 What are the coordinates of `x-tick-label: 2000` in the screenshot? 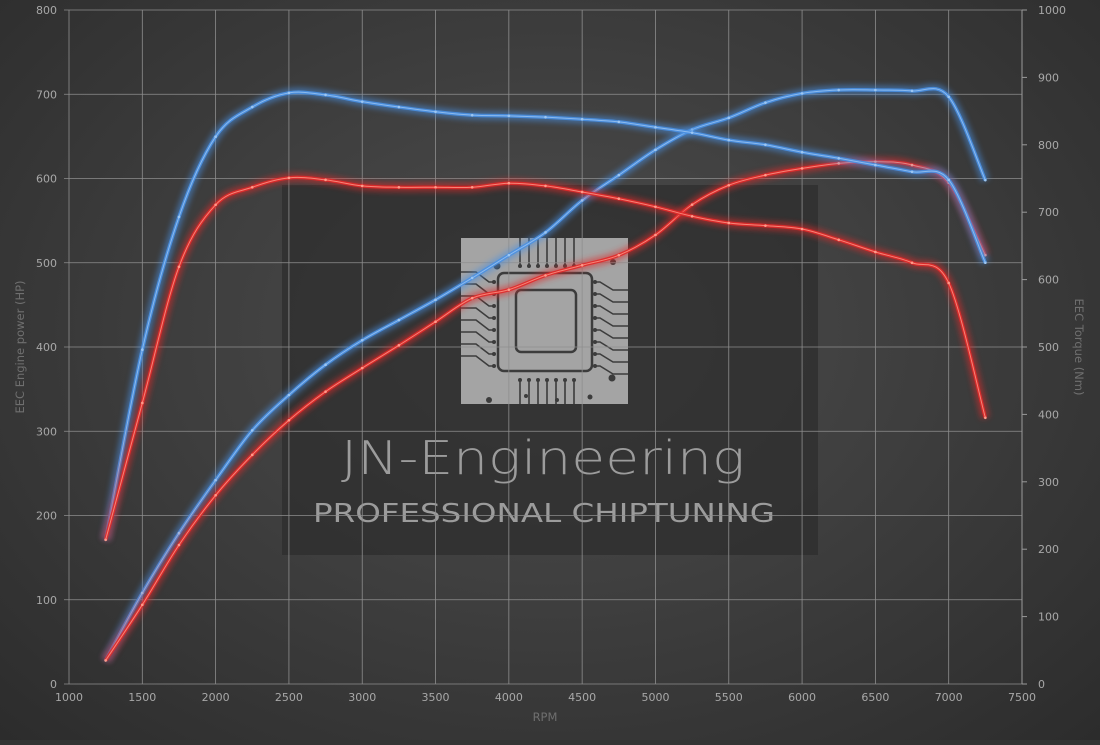 It's located at (216, 697).